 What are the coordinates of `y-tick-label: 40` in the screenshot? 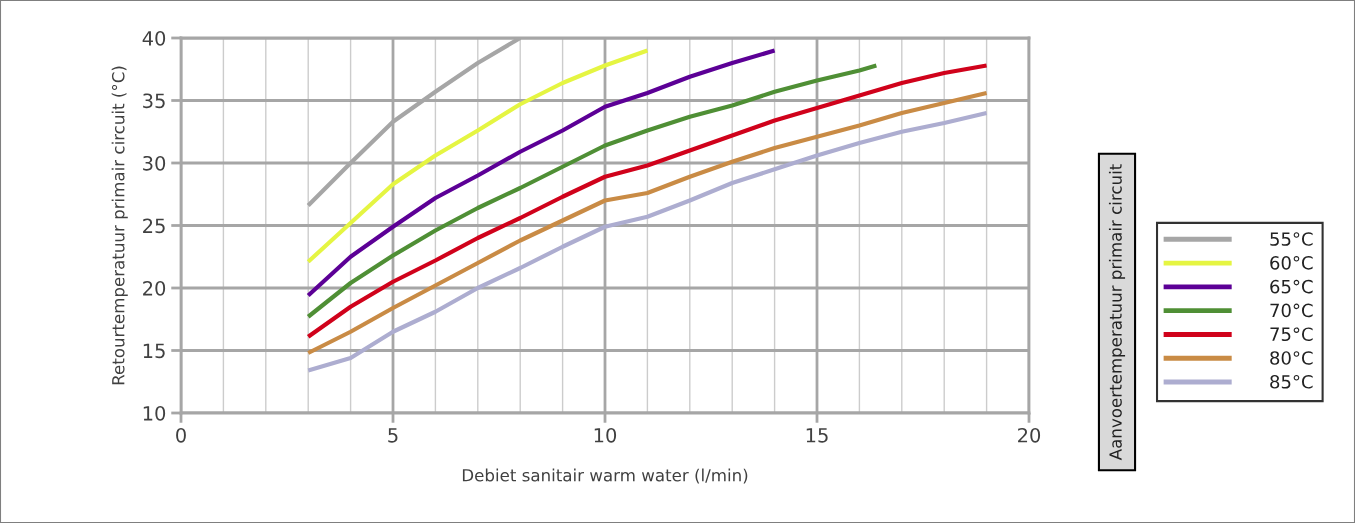 It's located at (154, 38).